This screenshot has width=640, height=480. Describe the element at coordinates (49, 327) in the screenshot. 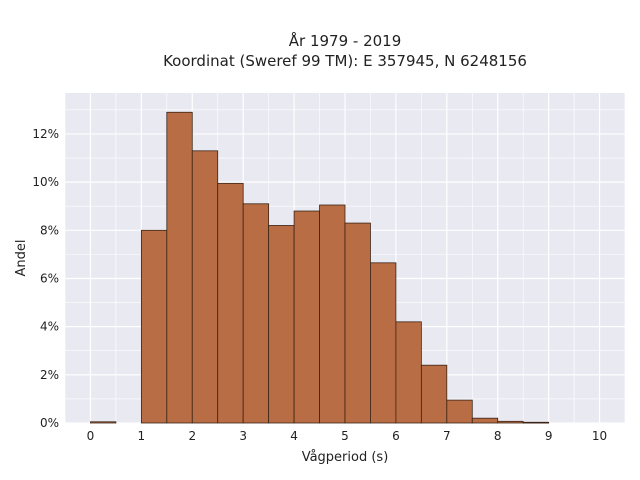

I see `y-tick-label: 4%` at that location.